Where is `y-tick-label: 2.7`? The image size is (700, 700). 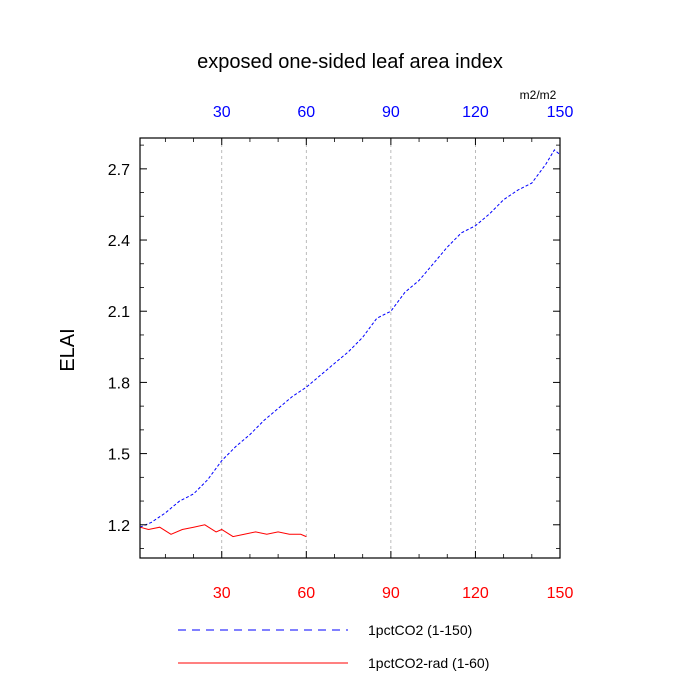 y-tick-label: 2.7 is located at coordinates (119, 170).